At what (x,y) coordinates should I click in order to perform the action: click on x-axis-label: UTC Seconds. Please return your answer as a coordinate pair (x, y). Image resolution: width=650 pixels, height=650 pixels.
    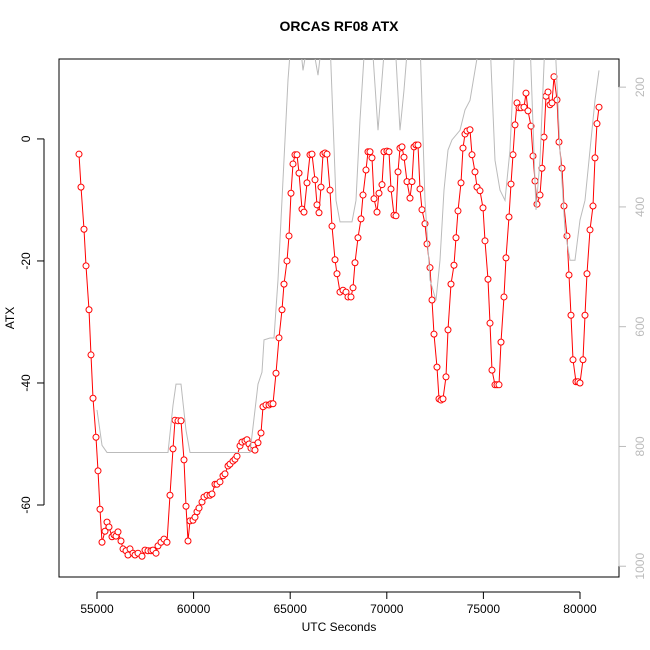
    Looking at the image, I should click on (339, 627).